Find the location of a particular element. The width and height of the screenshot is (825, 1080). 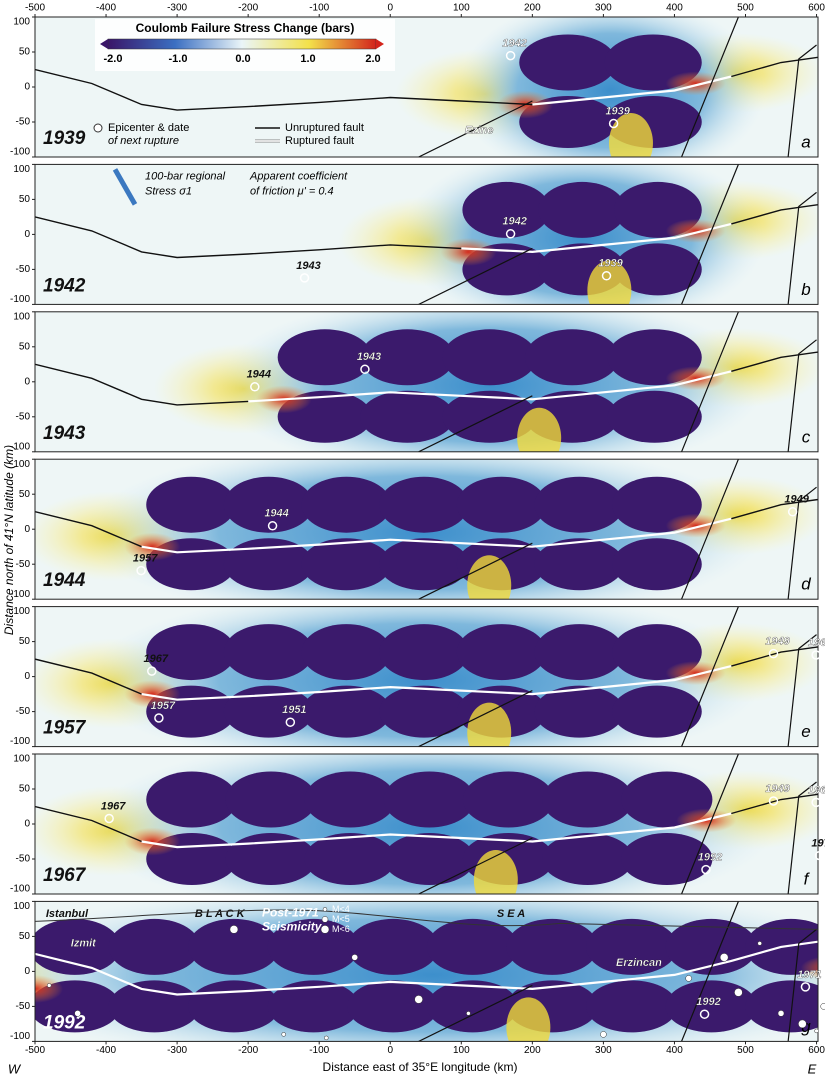

colorbar-tick-label: -1.0 is located at coordinates (178, 59).